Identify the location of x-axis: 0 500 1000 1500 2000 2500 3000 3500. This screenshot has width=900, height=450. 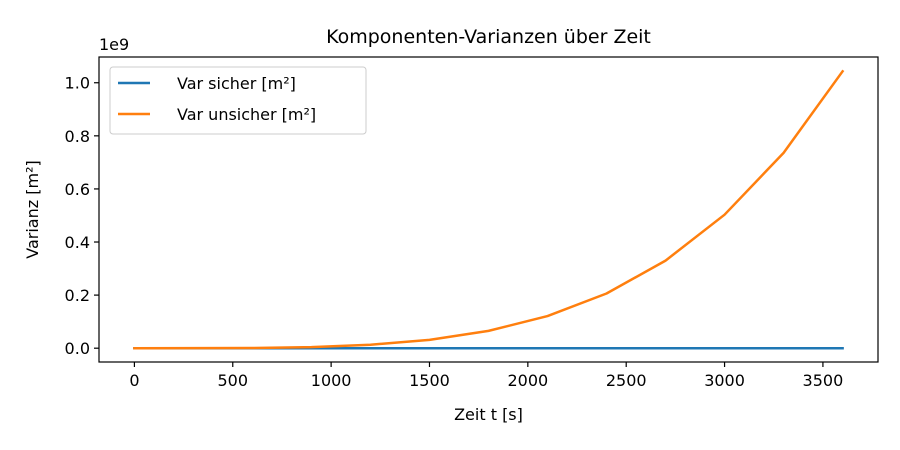
(486, 376).